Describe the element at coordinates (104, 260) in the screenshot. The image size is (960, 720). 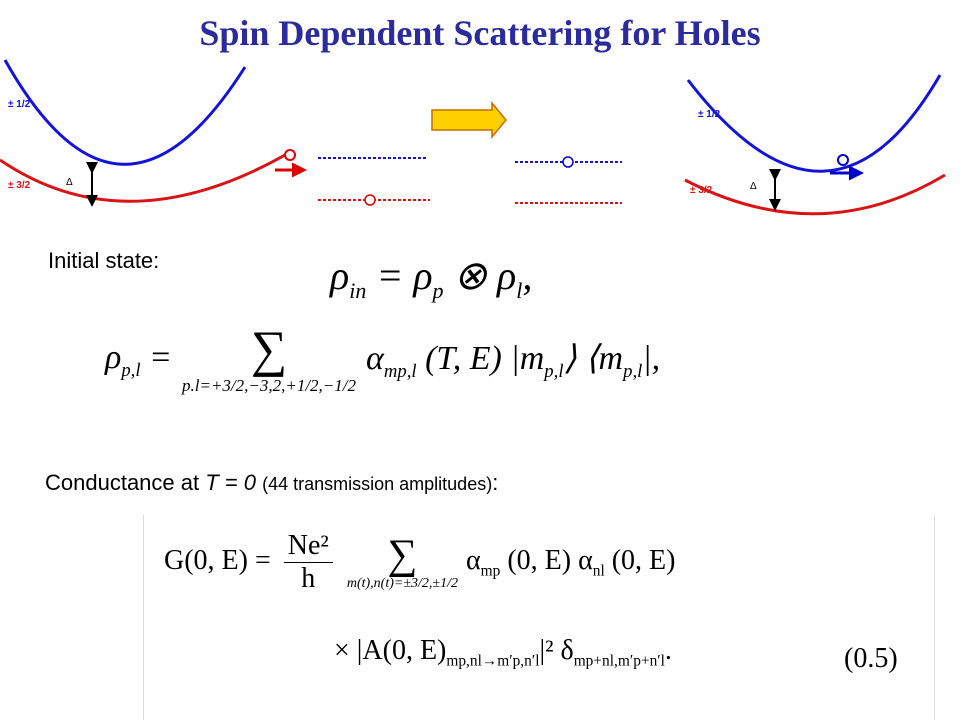
I see `initial-label: Initial state:` at that location.